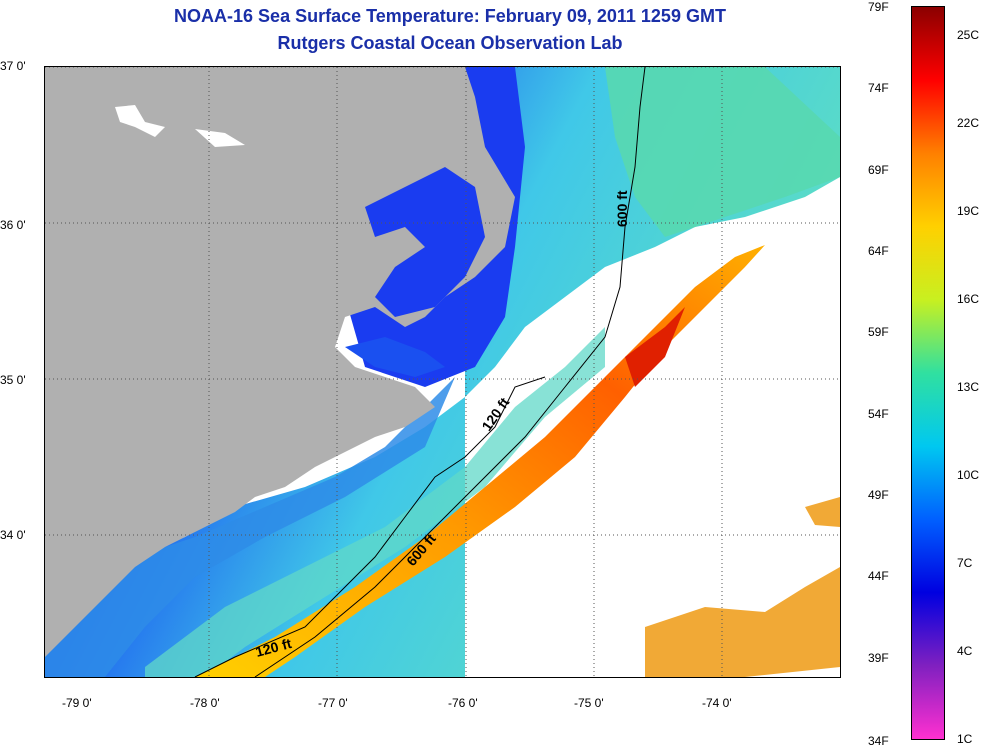  I want to click on contour-120ft, so click(370, 526).